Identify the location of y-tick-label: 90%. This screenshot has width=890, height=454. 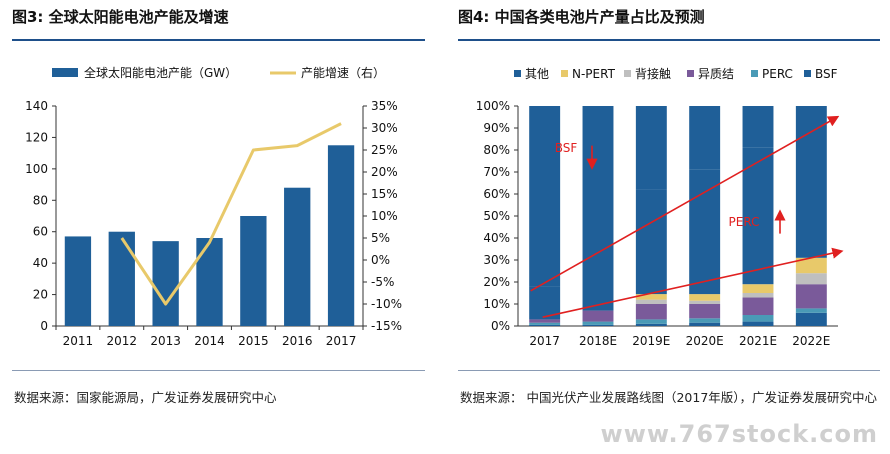
(496, 128).